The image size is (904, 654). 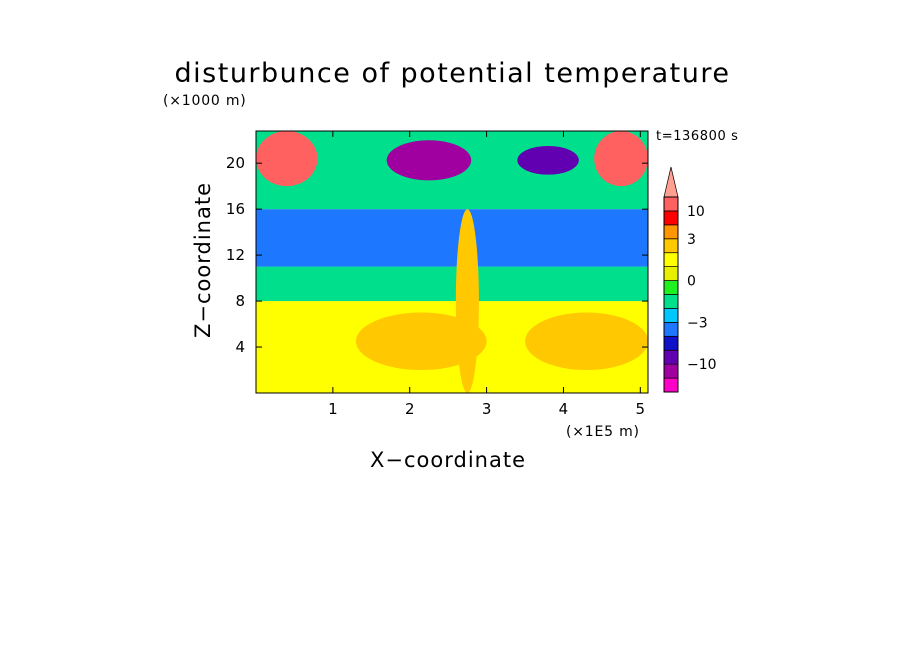 What do you see at coordinates (641, 409) in the screenshot?
I see `x-tick-label: 5` at bounding box center [641, 409].